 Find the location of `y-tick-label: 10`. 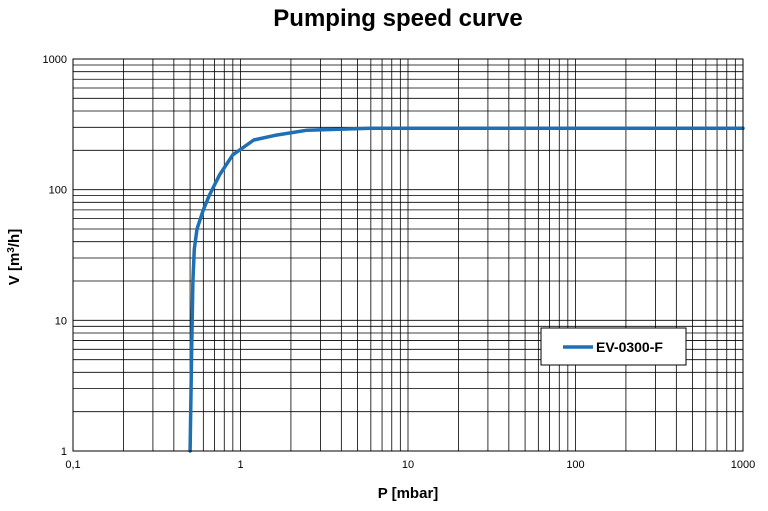

y-tick-label: 10 is located at coordinates (61, 321).